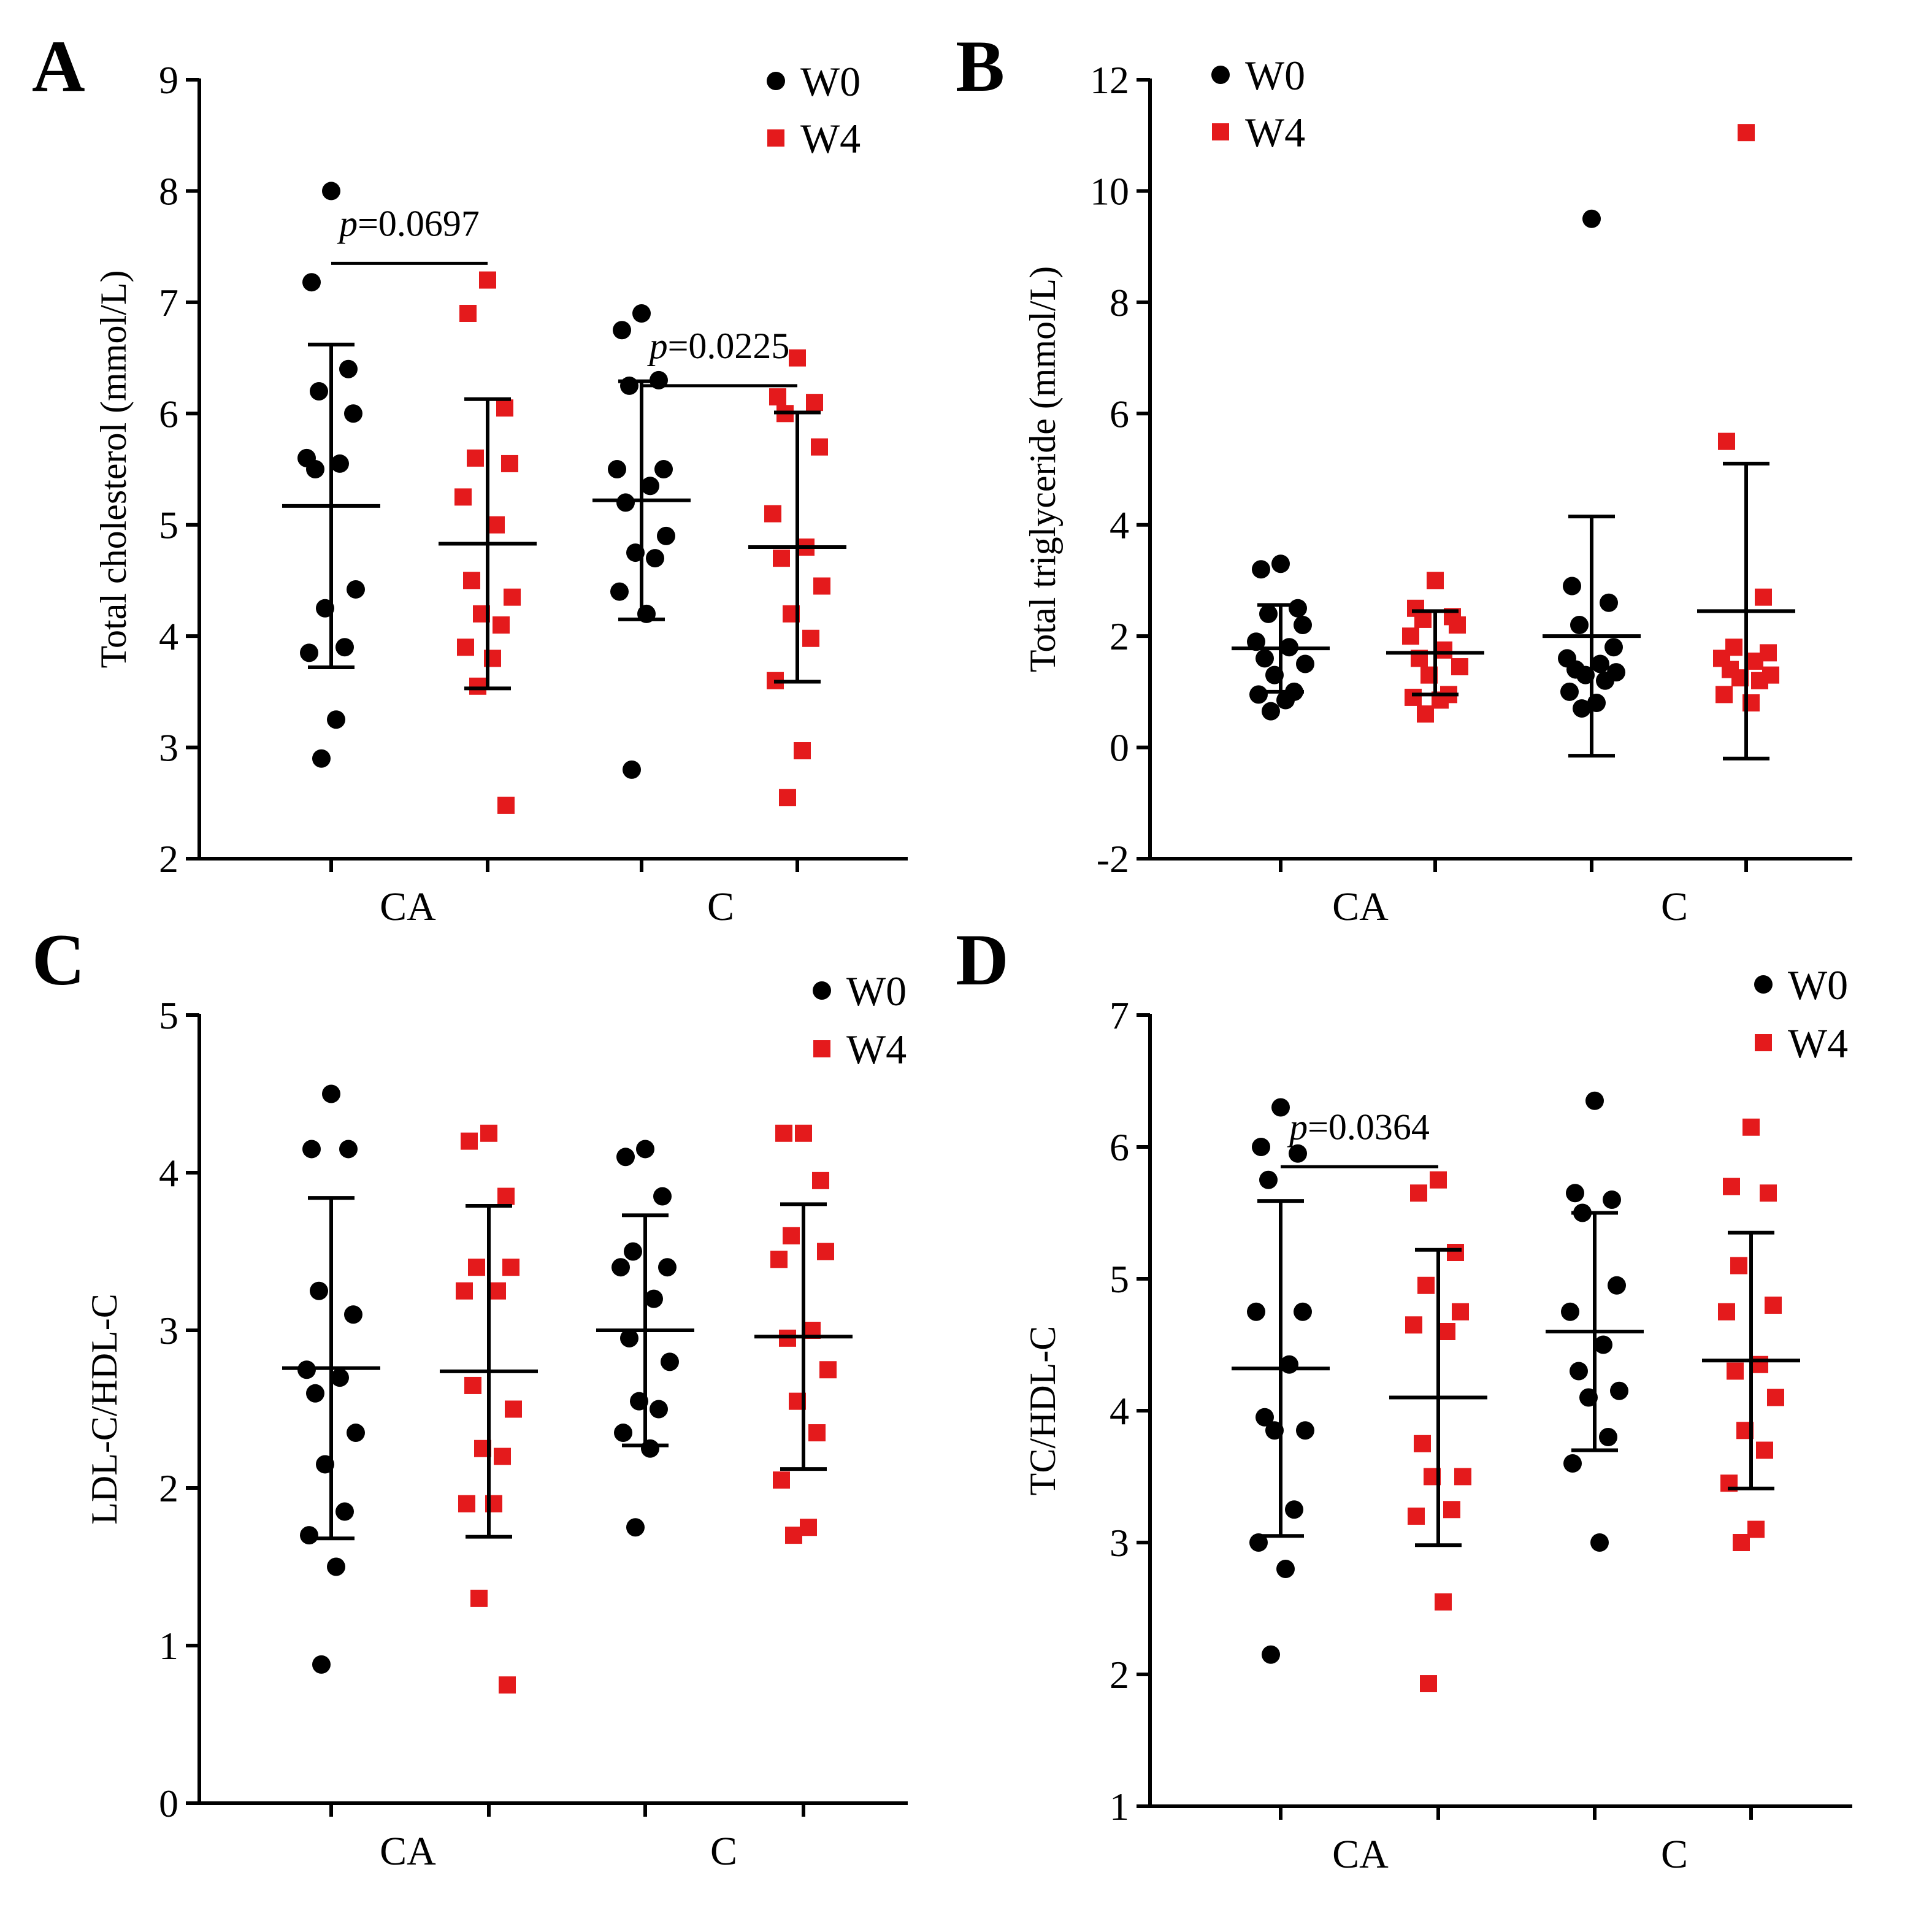  What do you see at coordinates (104, 1409) in the screenshot?
I see `y-axis-label: LDL-C/HDL-C` at bounding box center [104, 1409].